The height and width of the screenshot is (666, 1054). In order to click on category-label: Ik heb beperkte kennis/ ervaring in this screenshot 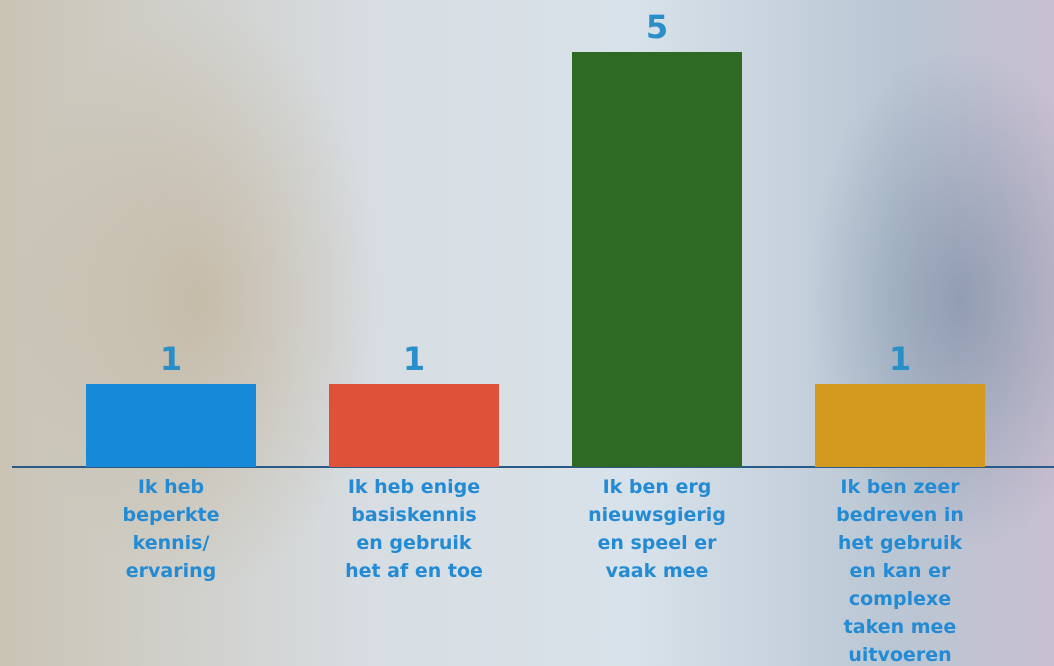, I will do `click(171, 529)`.